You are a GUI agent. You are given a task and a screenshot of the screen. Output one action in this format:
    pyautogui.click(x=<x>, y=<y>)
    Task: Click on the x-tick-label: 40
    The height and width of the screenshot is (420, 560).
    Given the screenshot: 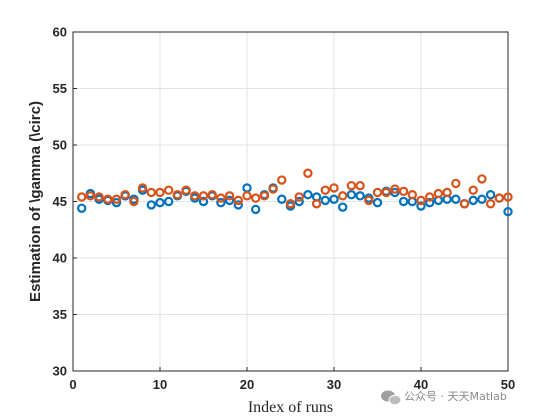 What is the action you would take?
    pyautogui.click(x=421, y=384)
    